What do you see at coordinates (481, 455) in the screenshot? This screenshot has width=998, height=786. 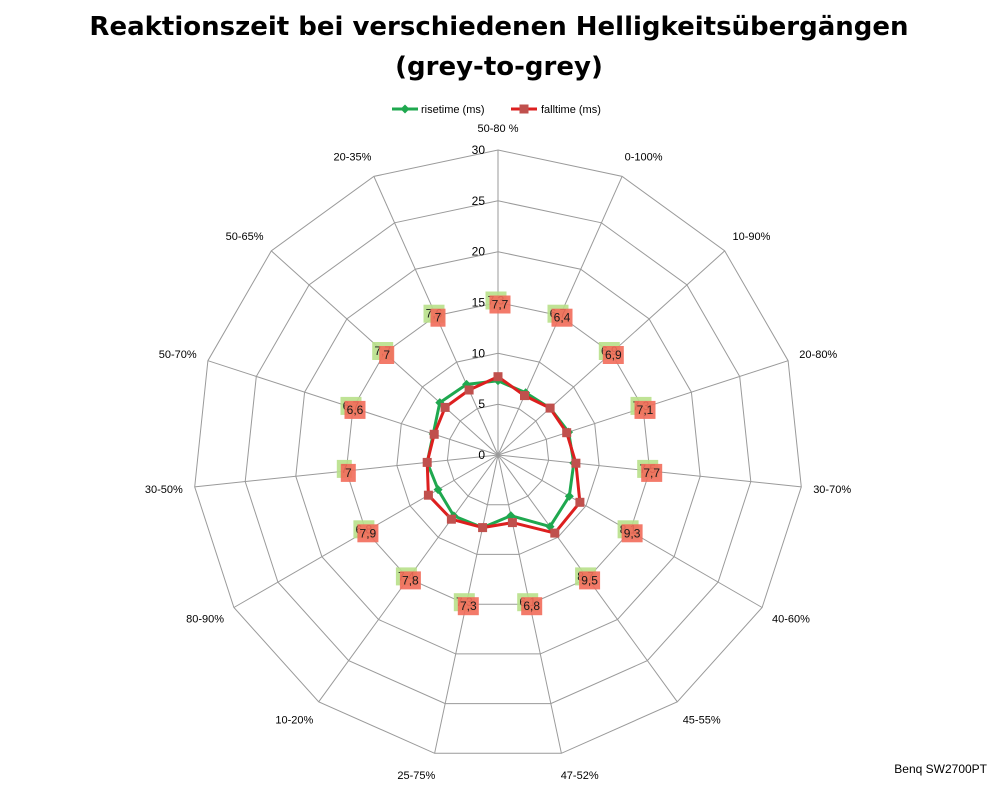 I see `radial-tick-label: 0` at bounding box center [481, 455].